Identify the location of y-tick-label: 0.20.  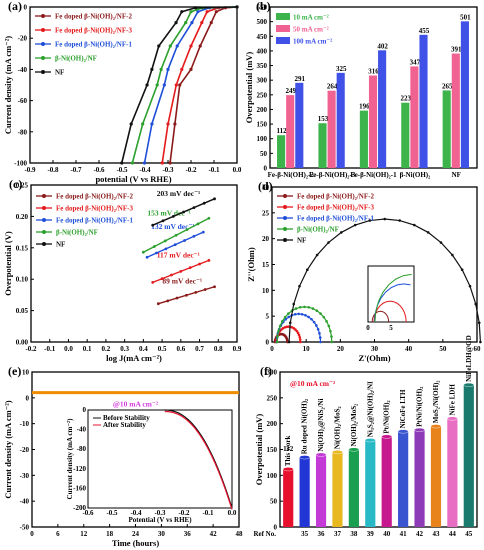
(22, 217).